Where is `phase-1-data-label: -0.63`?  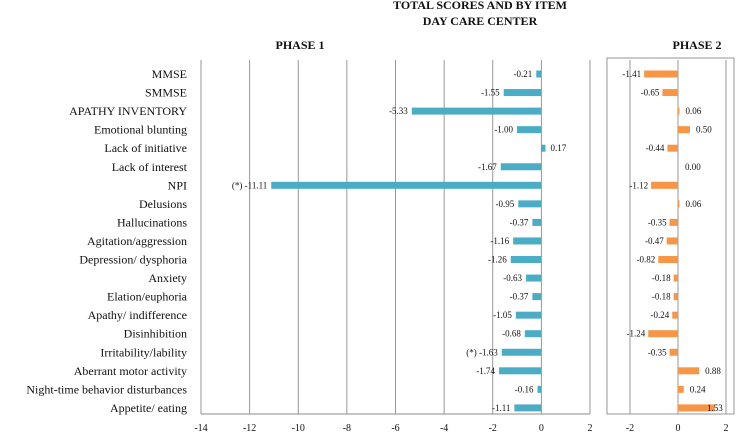 phase-1-data-label: -0.63 is located at coordinates (512, 278).